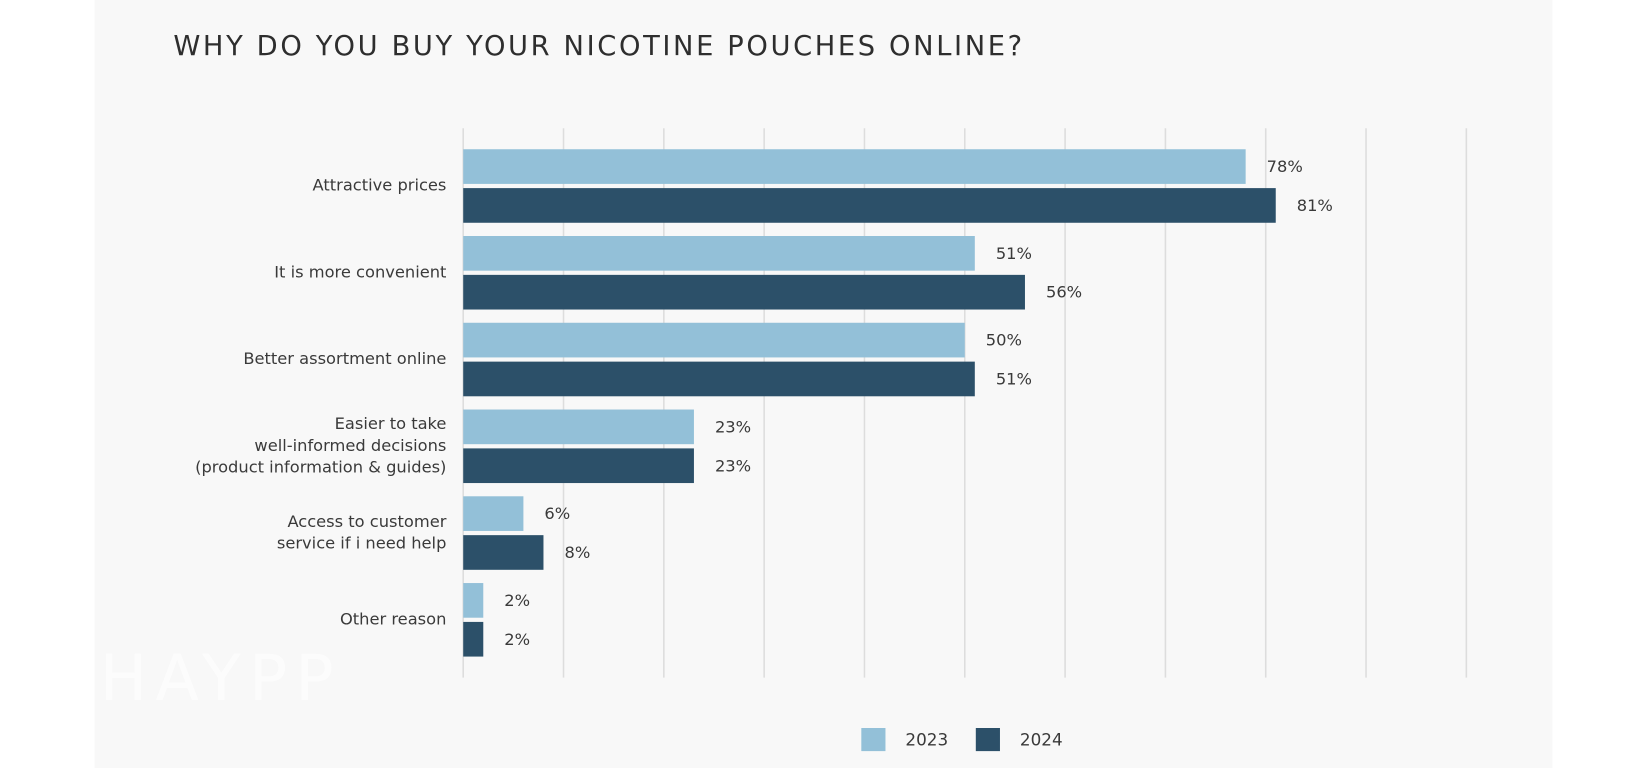 The height and width of the screenshot is (768, 1647). What do you see at coordinates (1004, 340) in the screenshot?
I see `value-label: 50%` at bounding box center [1004, 340].